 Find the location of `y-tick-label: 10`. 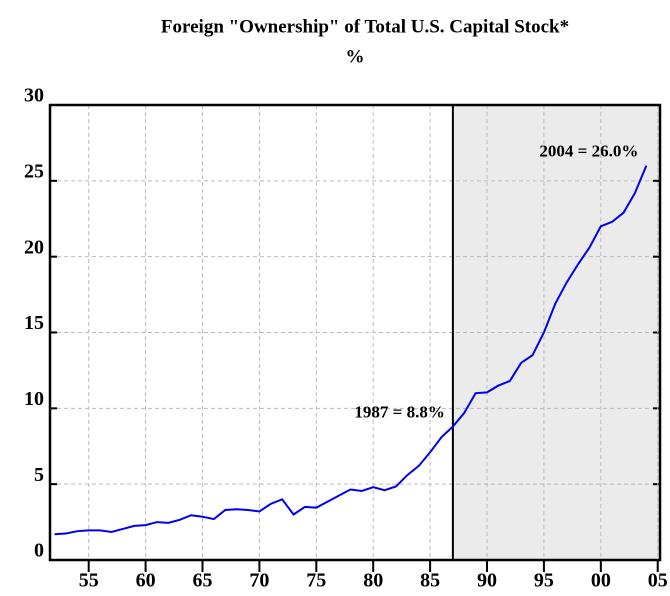

y-tick-label: 10 is located at coordinates (34, 399).